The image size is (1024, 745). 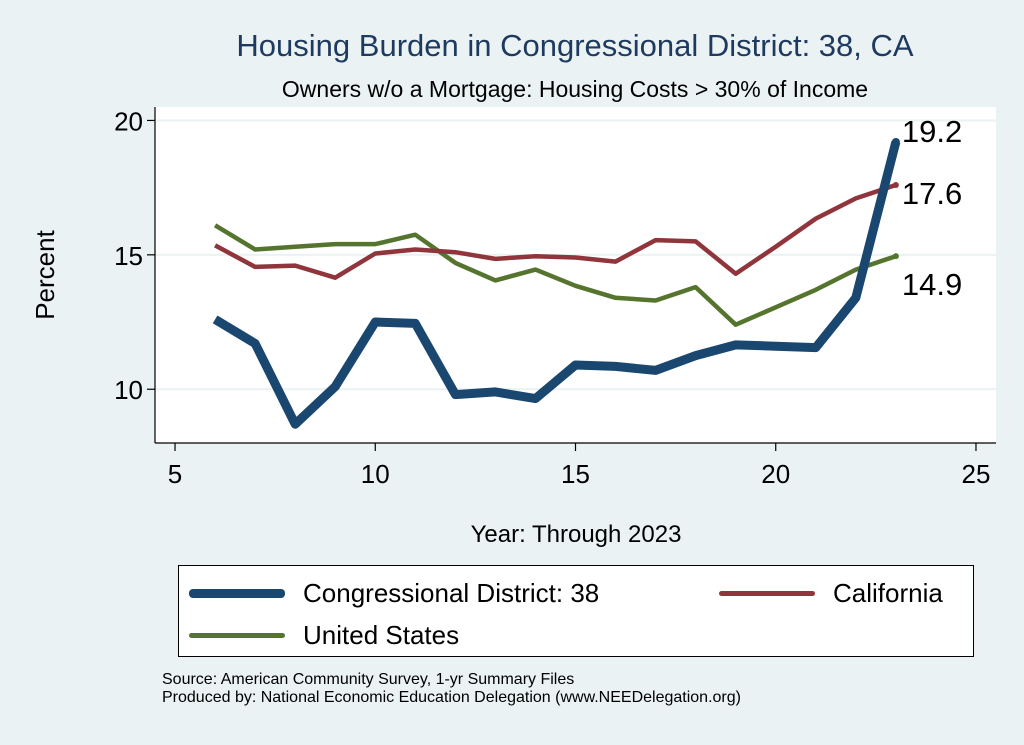 I want to click on y-axis-title: Percent, so click(x=45, y=274).